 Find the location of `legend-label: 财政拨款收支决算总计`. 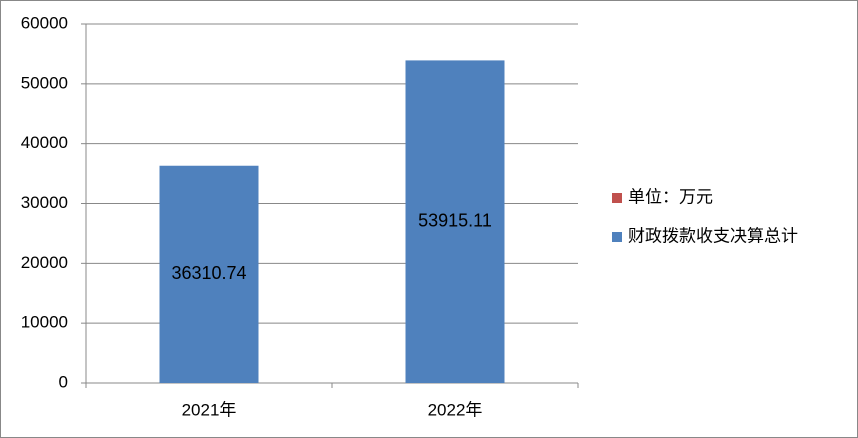

legend-label: 财政拨款收支决算总计 is located at coordinates (713, 235).